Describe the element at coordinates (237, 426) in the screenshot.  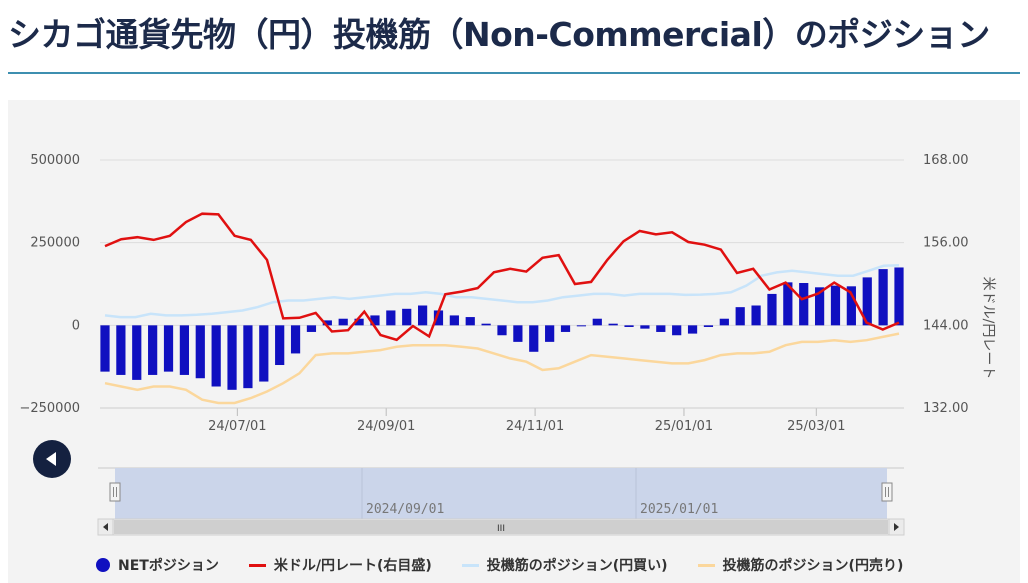
I see `x-tick-label: 24/07/01` at that location.